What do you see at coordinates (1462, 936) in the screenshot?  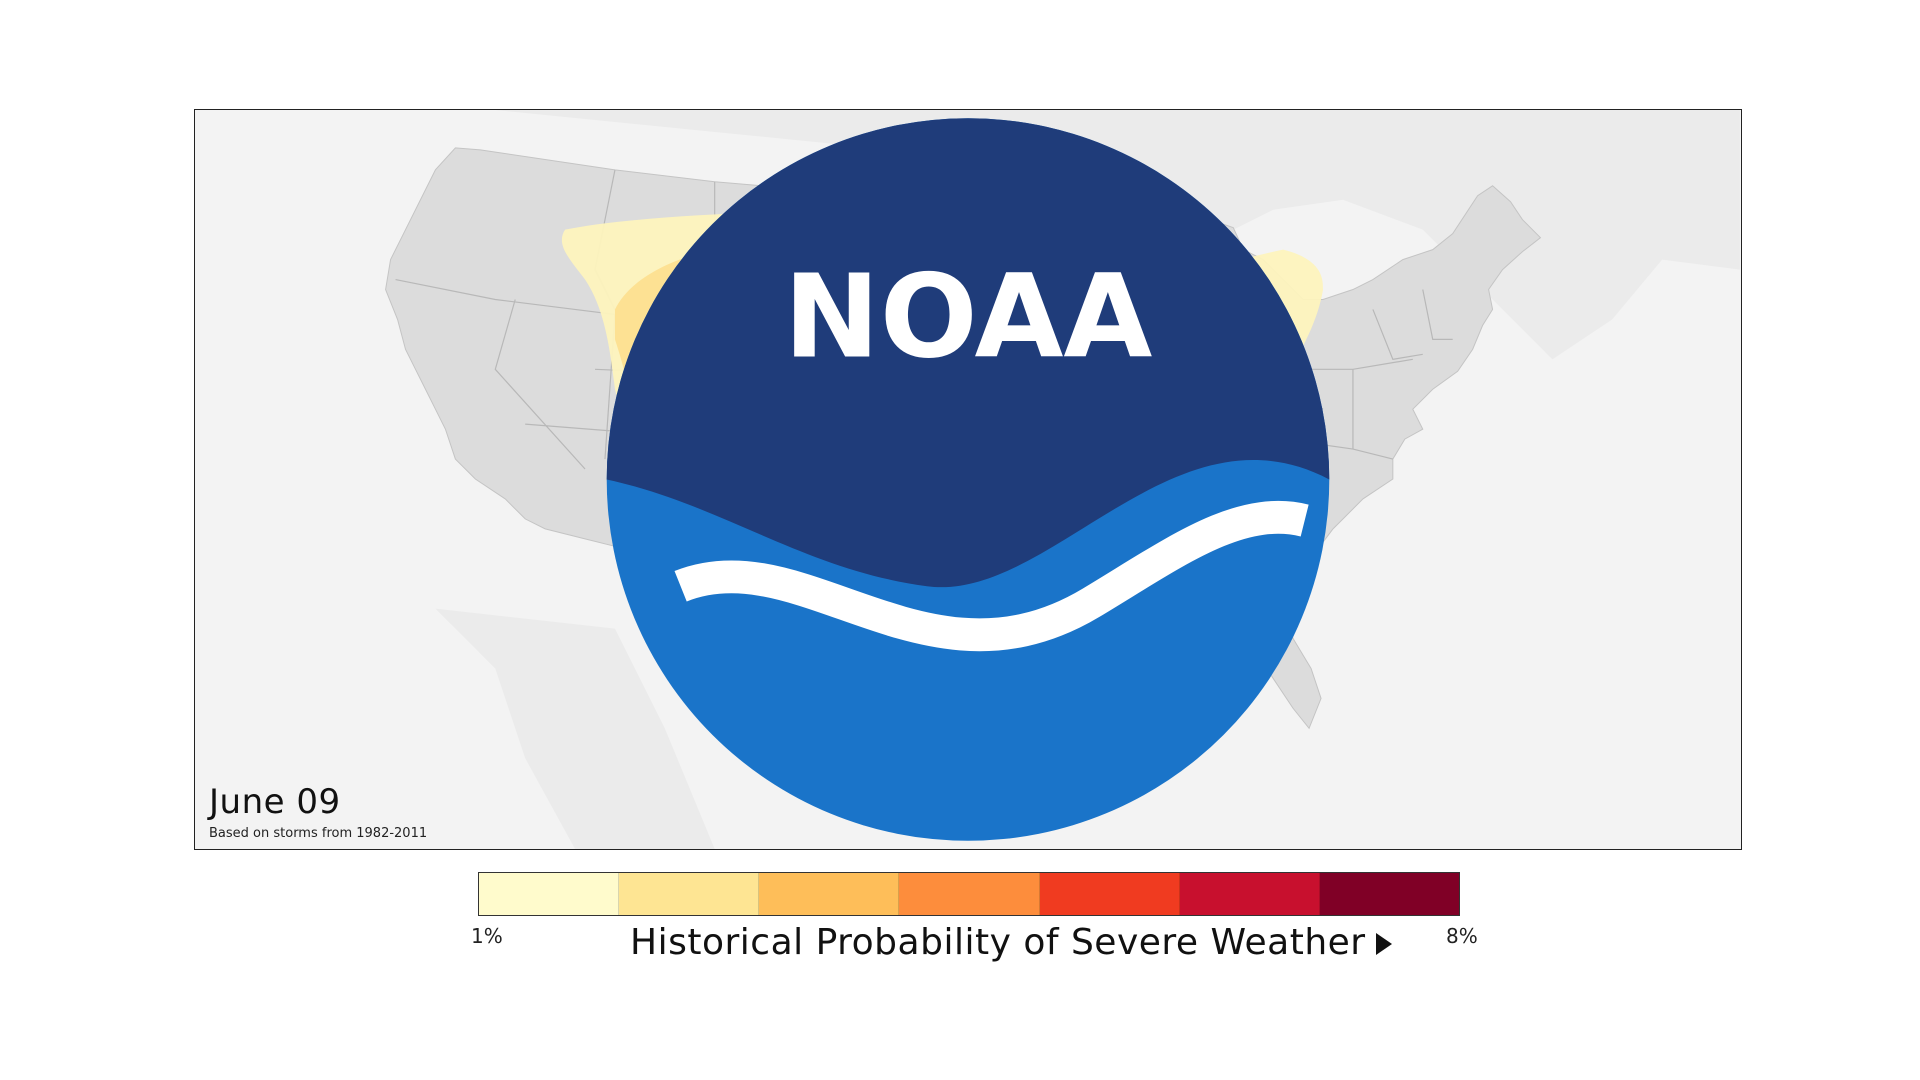 I see `legend-max-label: 8%` at bounding box center [1462, 936].